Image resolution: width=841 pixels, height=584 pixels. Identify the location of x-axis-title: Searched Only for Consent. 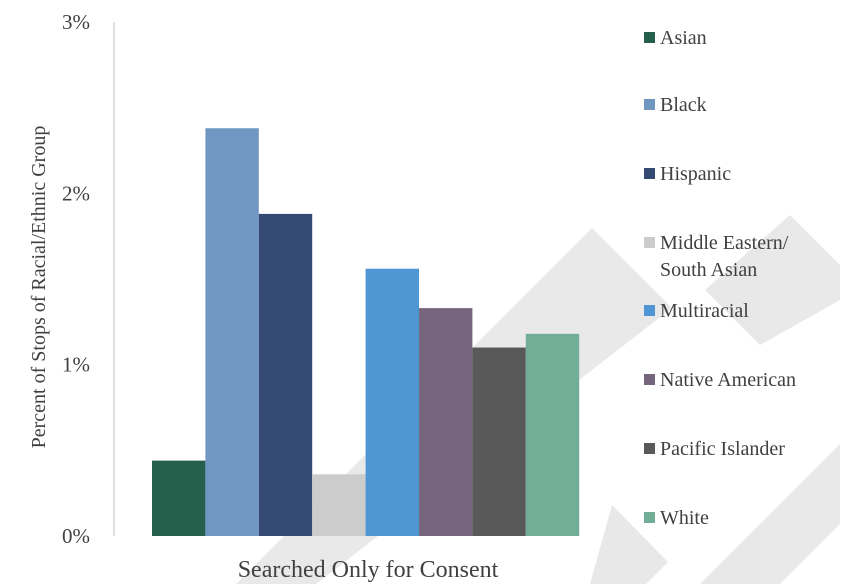
(368, 570).